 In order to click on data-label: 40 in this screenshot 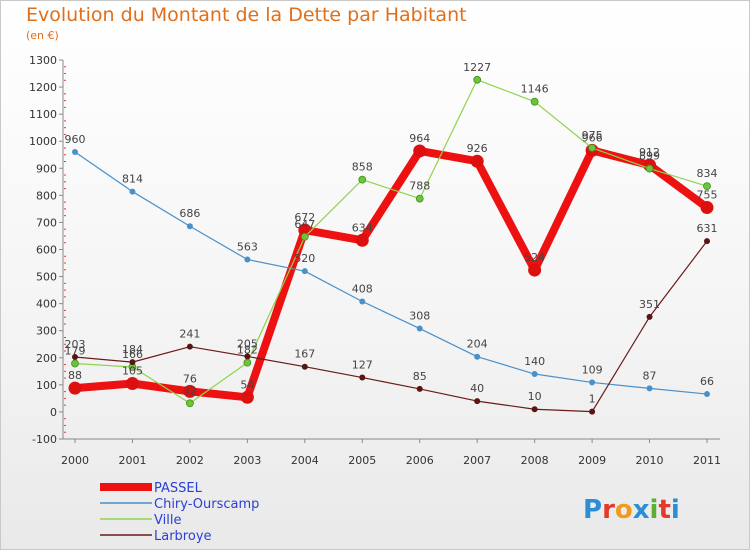, I will do `click(477, 388)`.